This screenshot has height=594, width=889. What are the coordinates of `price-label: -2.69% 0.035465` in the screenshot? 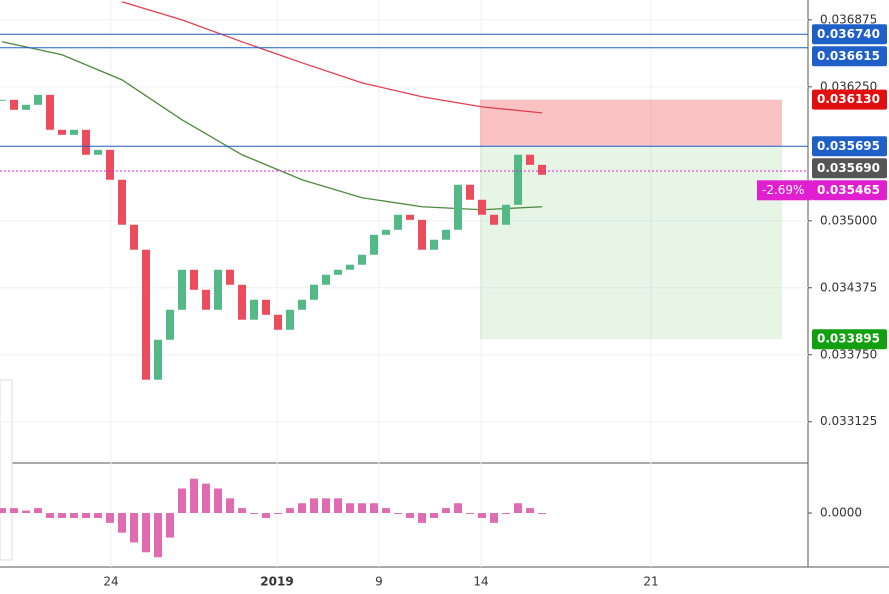 It's located at (822, 190).